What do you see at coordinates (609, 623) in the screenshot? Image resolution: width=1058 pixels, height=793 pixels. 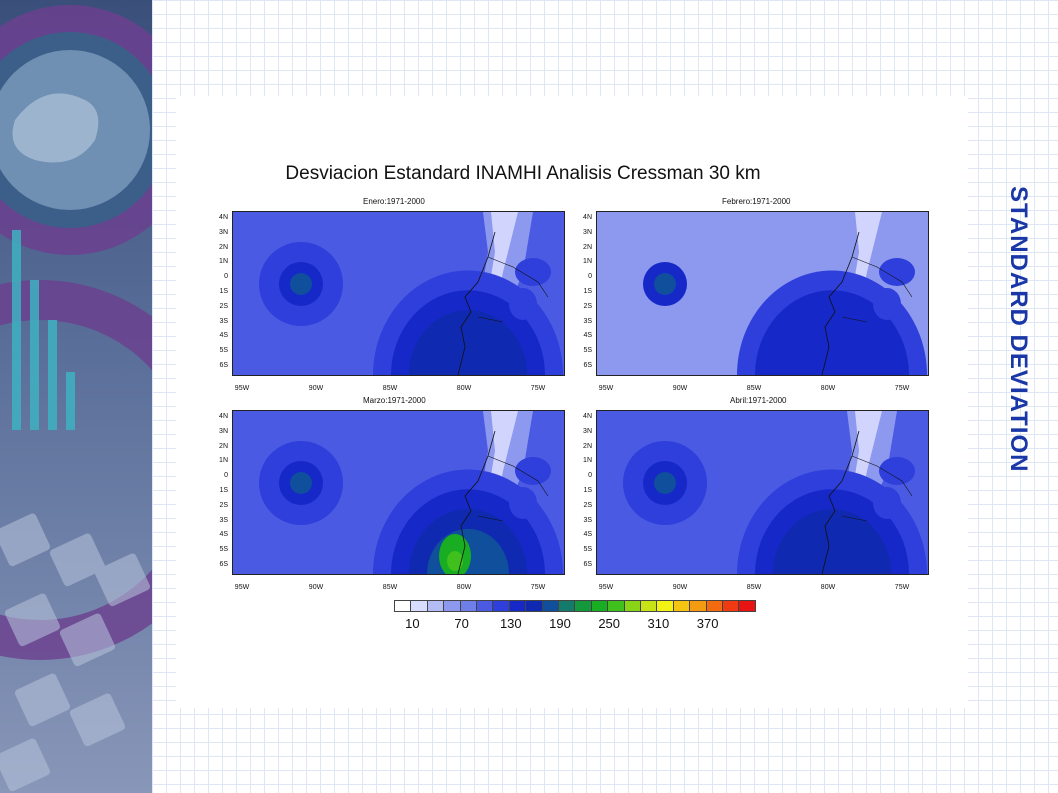 I see `colorbar-tick-label: 250` at bounding box center [609, 623].